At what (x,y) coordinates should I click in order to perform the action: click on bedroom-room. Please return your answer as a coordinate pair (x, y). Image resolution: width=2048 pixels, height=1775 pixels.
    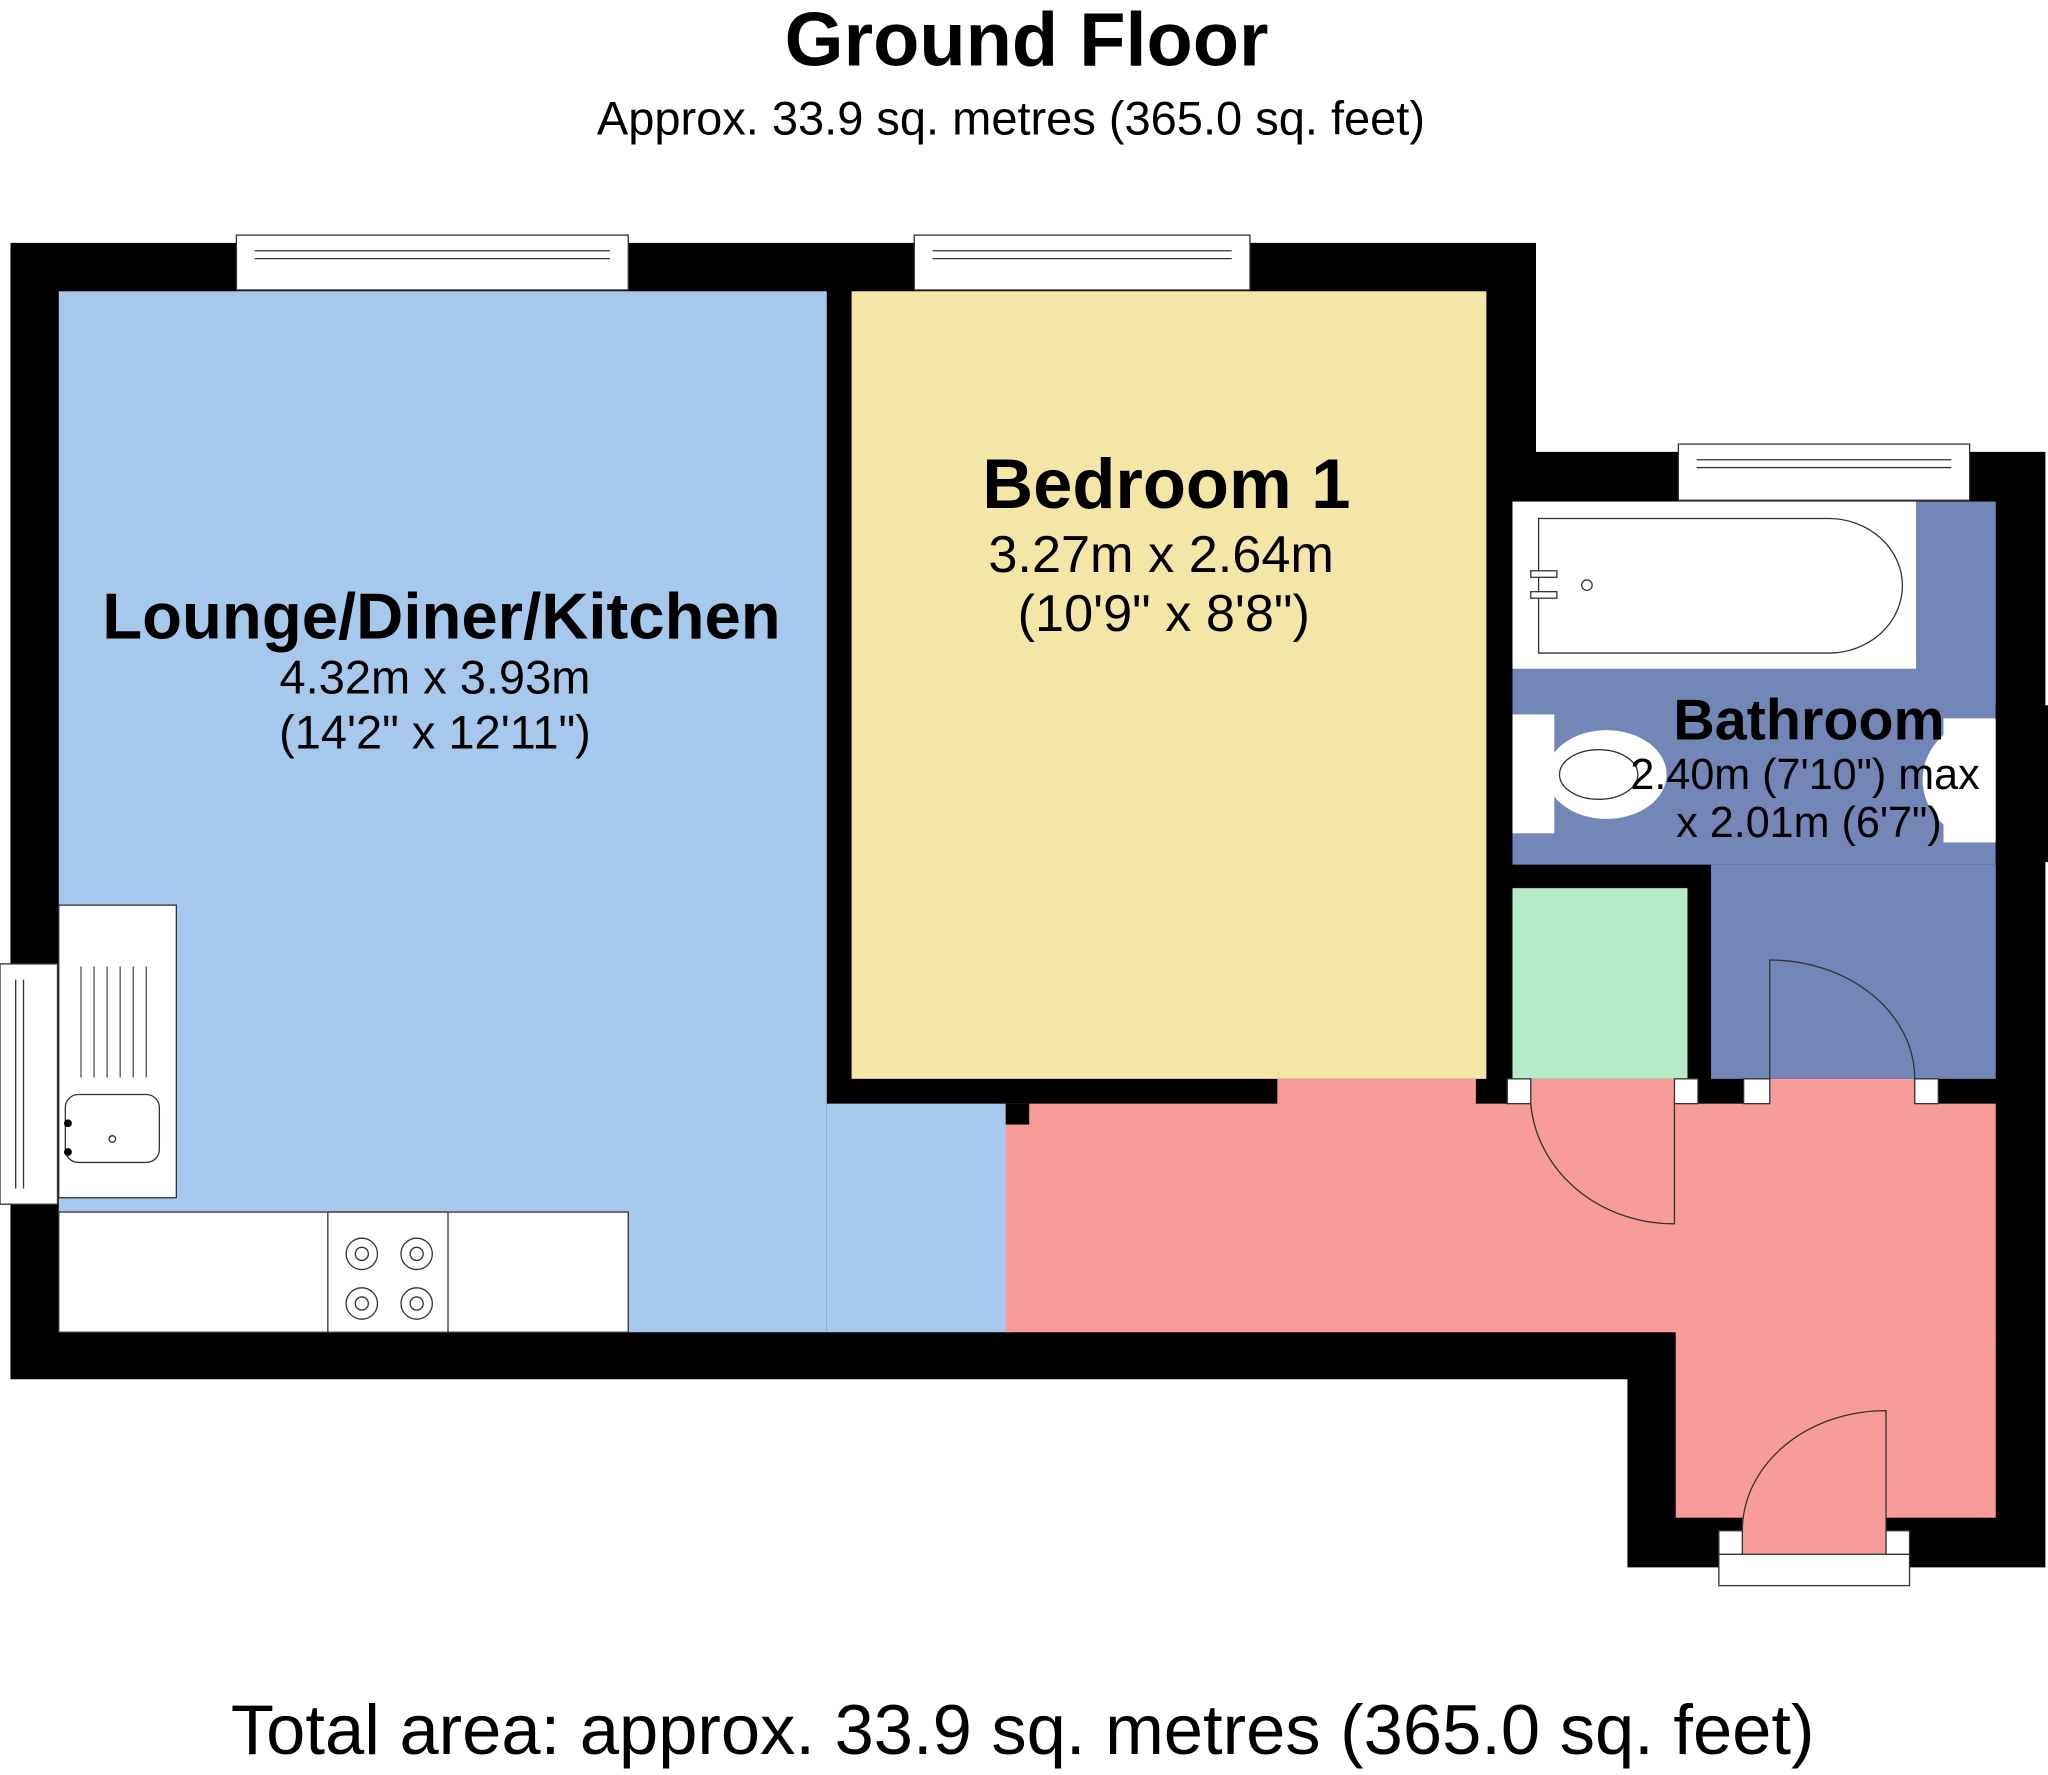
    Looking at the image, I should click on (1169, 685).